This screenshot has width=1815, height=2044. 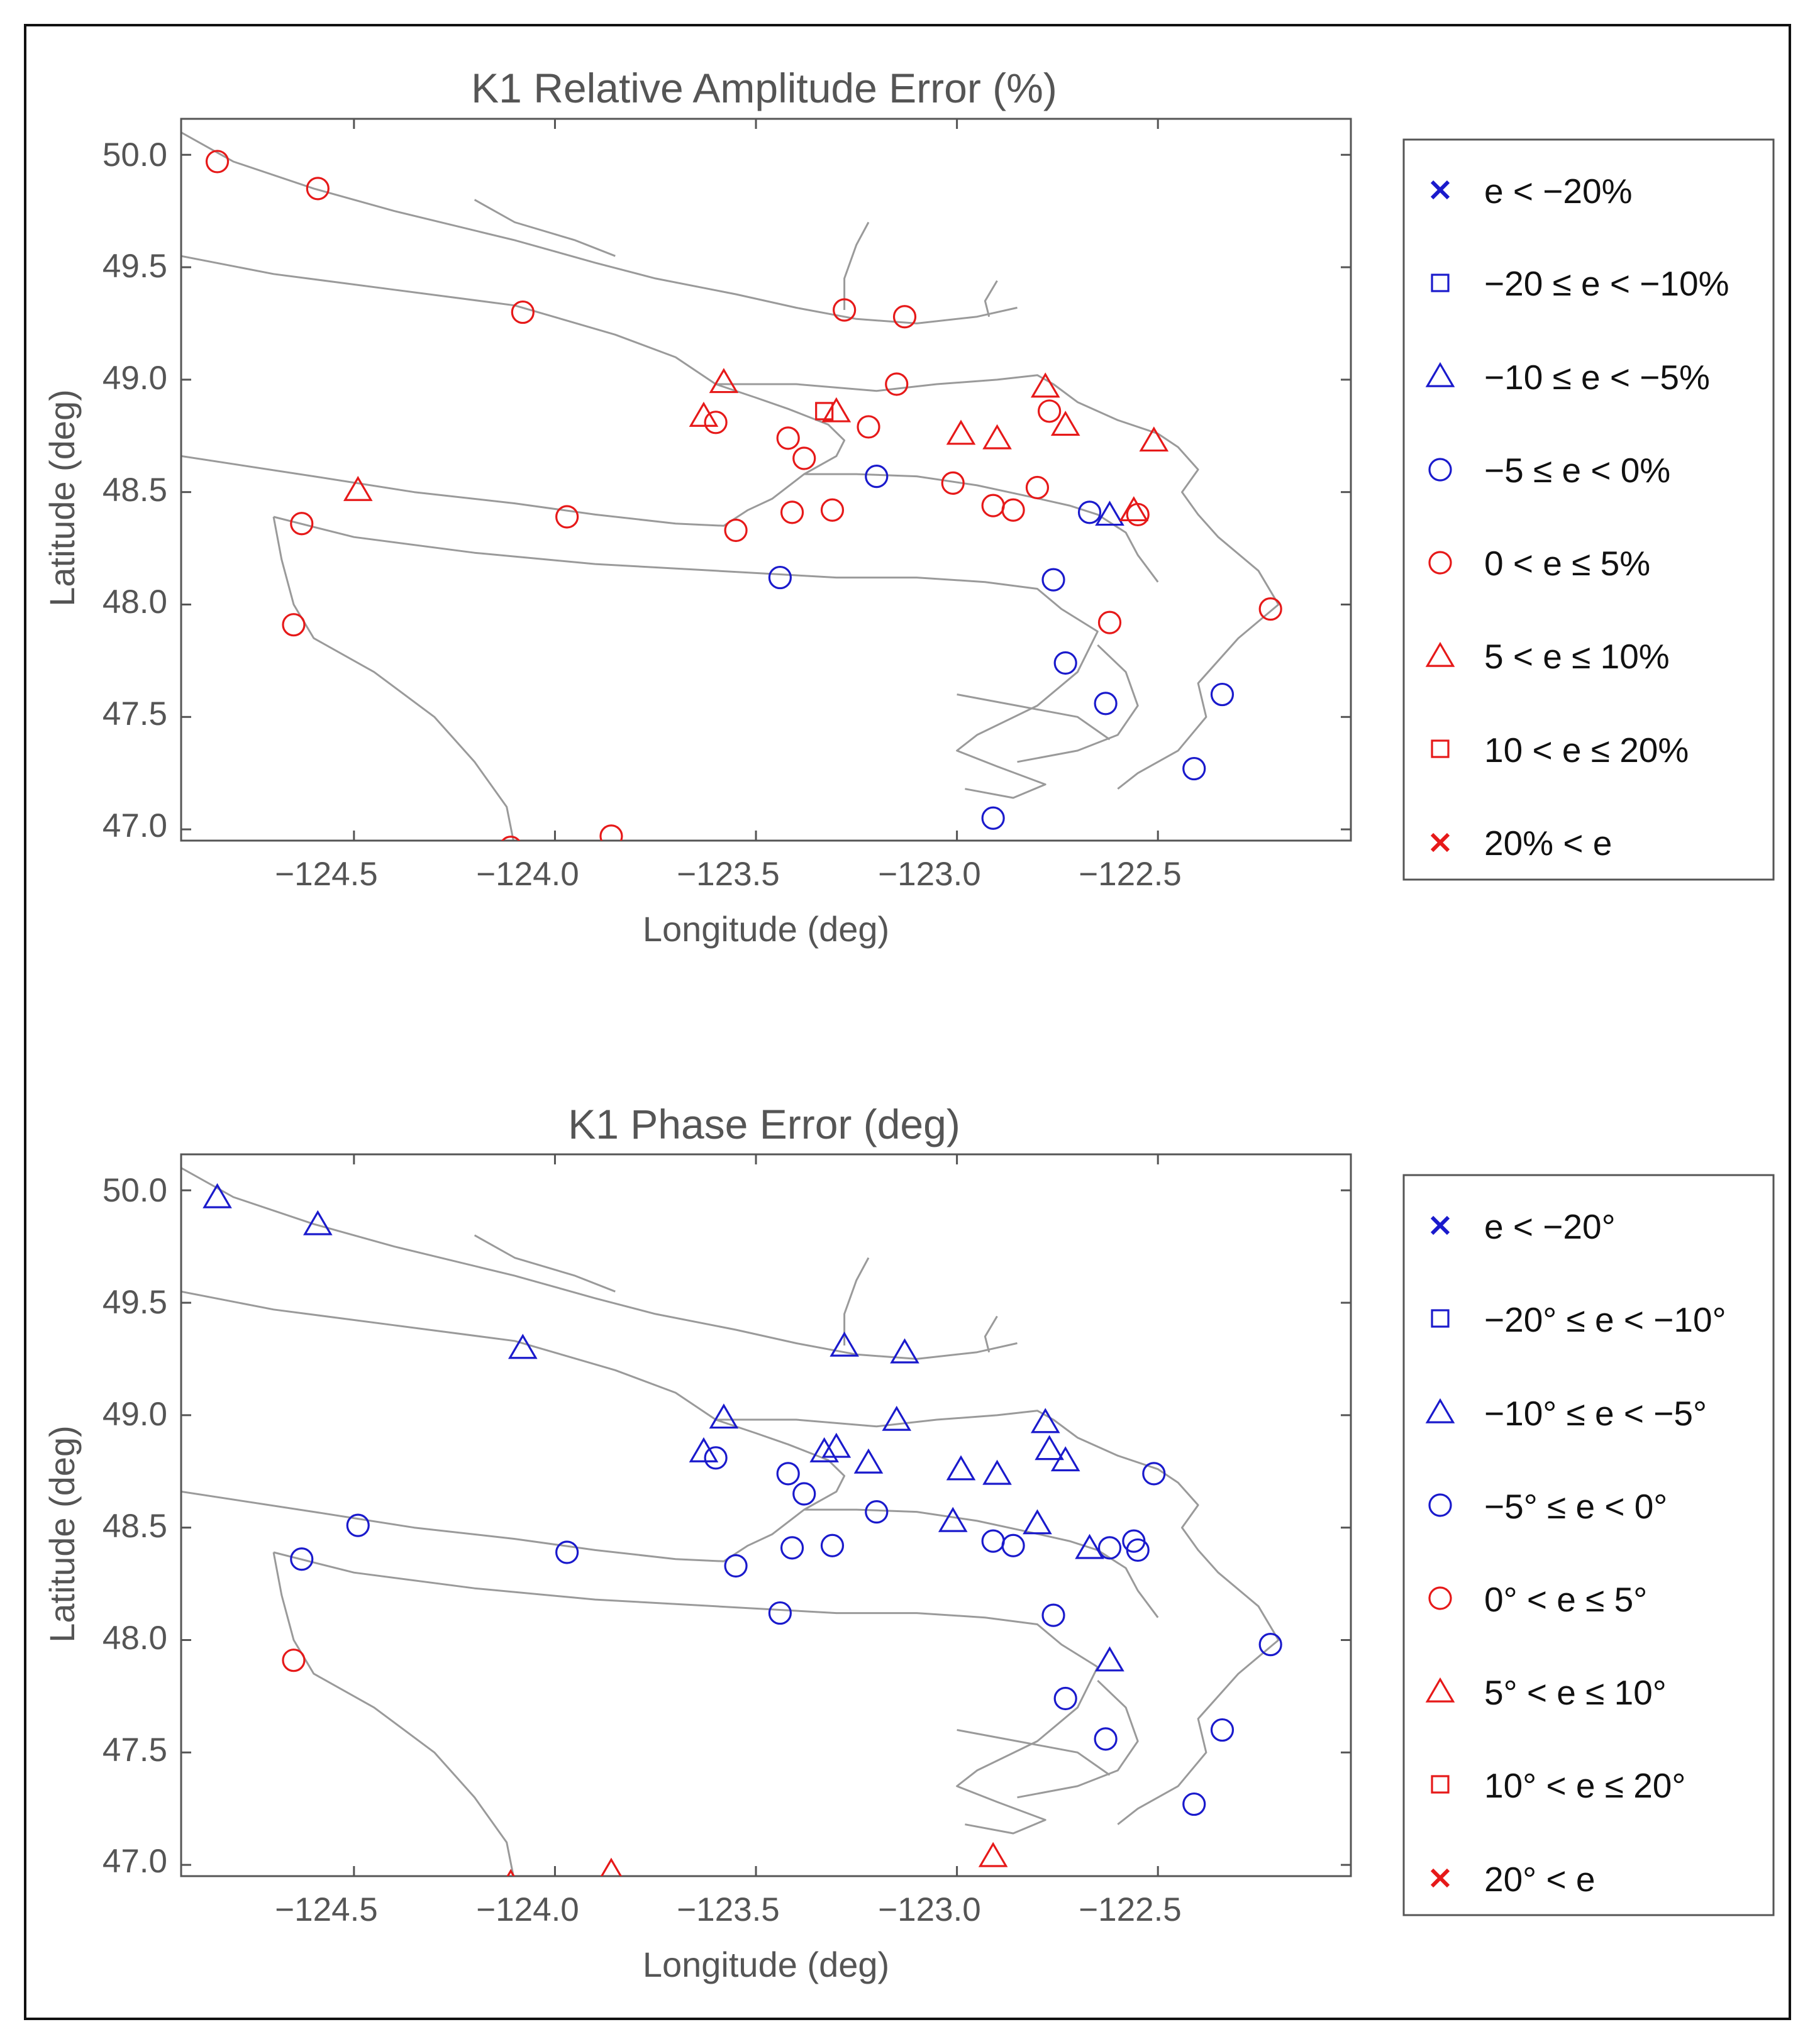 What do you see at coordinates (929, 1910) in the screenshot?
I see `x-tick-label: −123.0` at bounding box center [929, 1910].